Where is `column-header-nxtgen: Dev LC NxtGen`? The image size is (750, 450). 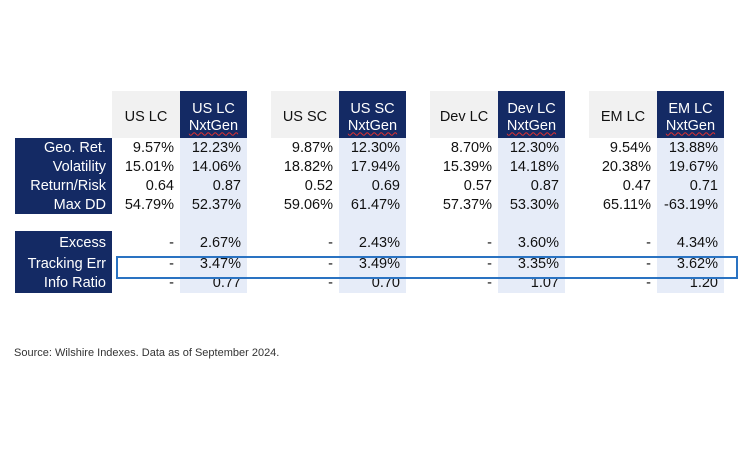
column-header-nxtgen: Dev LC NxtGen is located at coordinates (531, 114).